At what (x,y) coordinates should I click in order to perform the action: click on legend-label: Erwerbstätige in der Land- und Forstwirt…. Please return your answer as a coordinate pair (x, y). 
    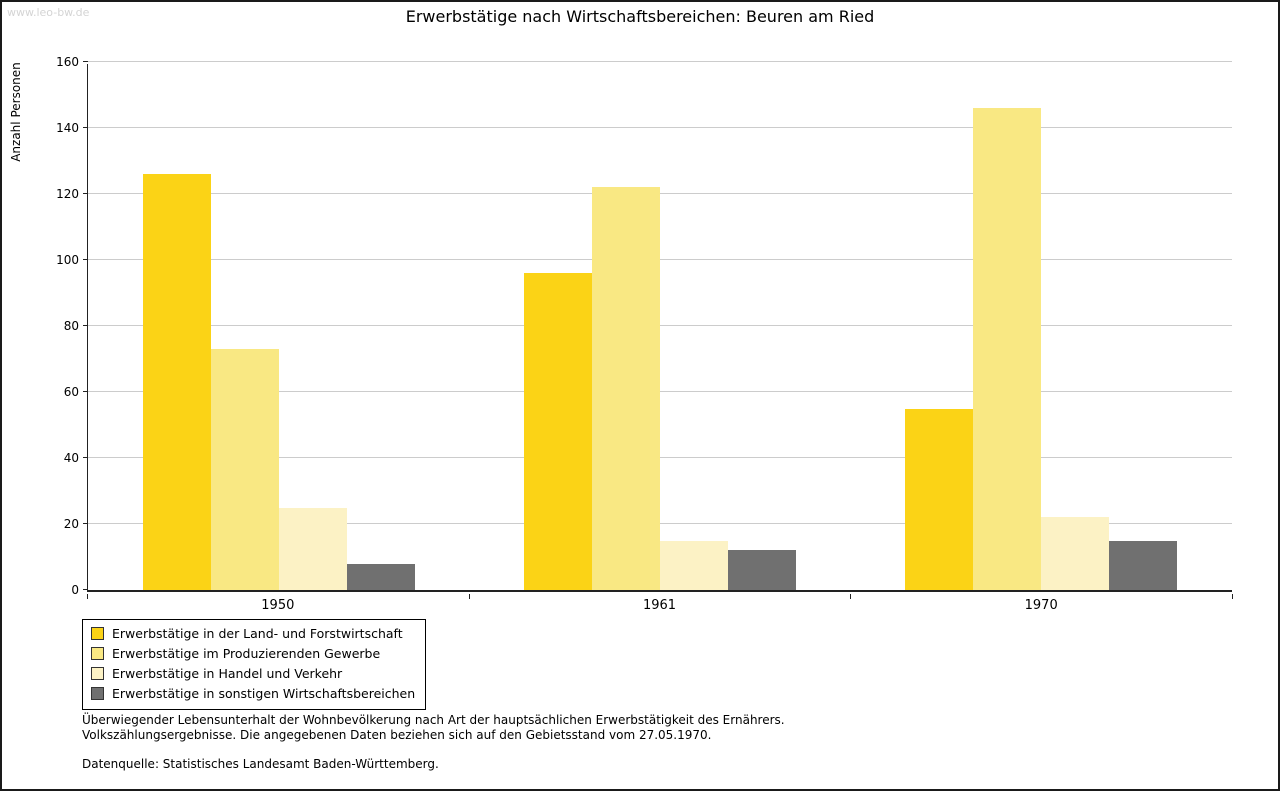
    Looking at the image, I should click on (257, 633).